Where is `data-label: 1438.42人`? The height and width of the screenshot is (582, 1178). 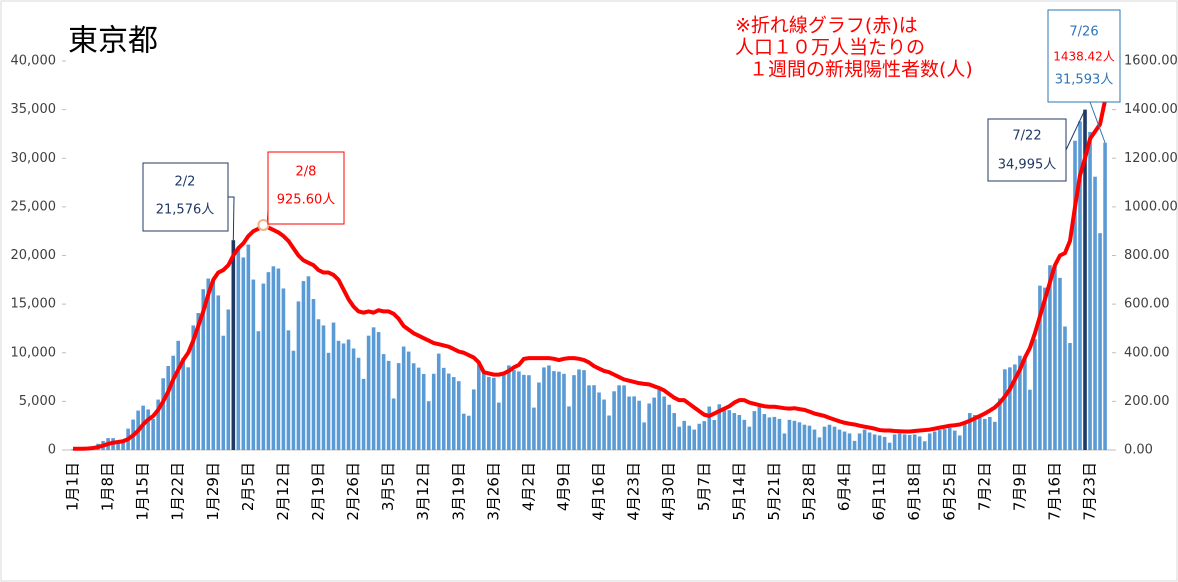
data-label: 1438.42人 is located at coordinates (1084, 57).